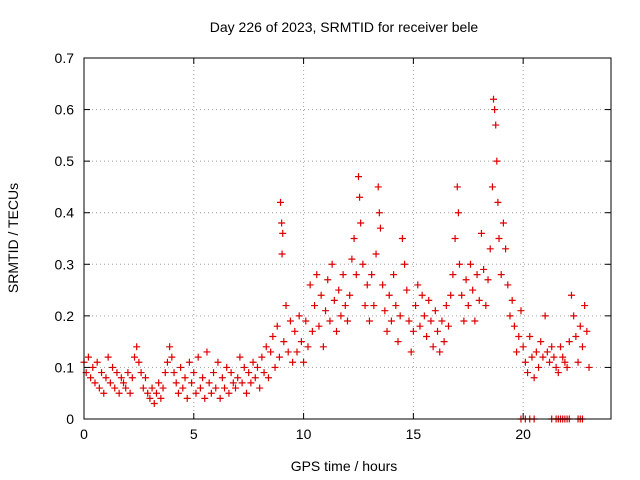 This screenshot has height=480, width=640. I want to click on y-axis-label: SRMTID / TECUs, so click(13, 238).